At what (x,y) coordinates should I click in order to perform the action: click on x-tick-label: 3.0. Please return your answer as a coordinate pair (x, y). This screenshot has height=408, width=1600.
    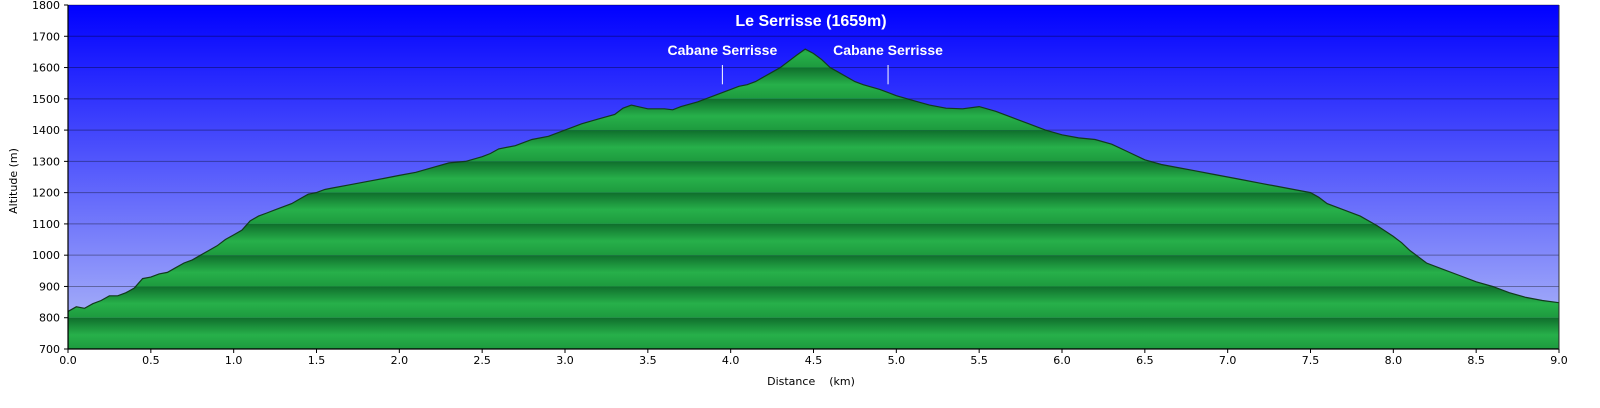
    Looking at the image, I should click on (565, 360).